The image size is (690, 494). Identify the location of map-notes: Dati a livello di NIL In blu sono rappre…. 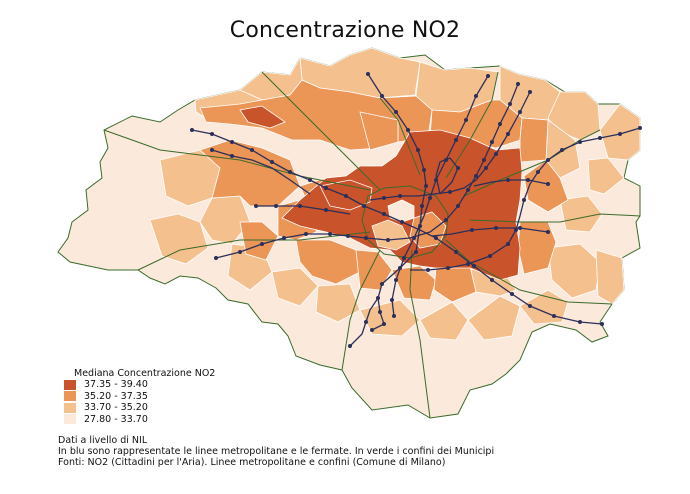
(276, 451).